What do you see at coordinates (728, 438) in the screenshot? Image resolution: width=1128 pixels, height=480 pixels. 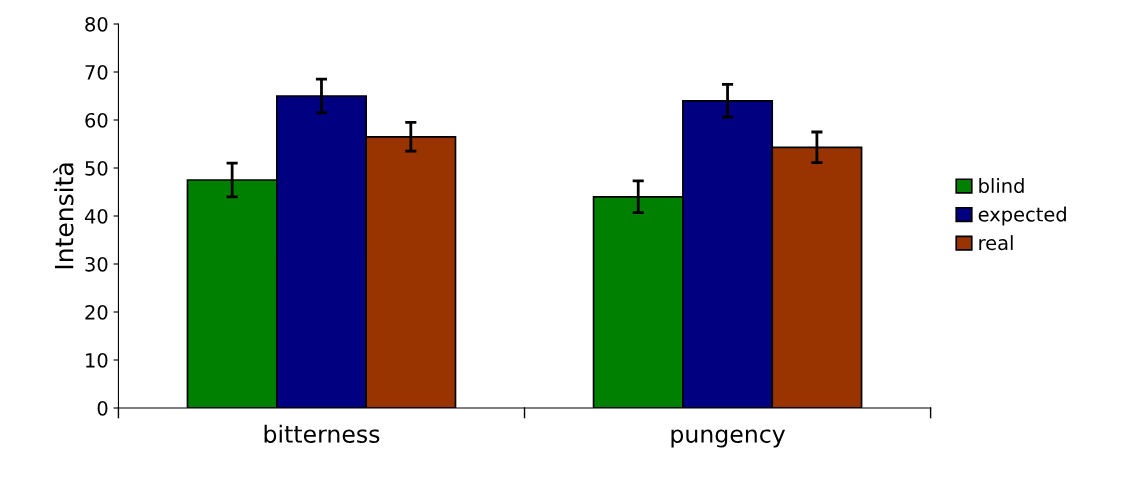 I see `x-tick-label: pungency` at bounding box center [728, 438].